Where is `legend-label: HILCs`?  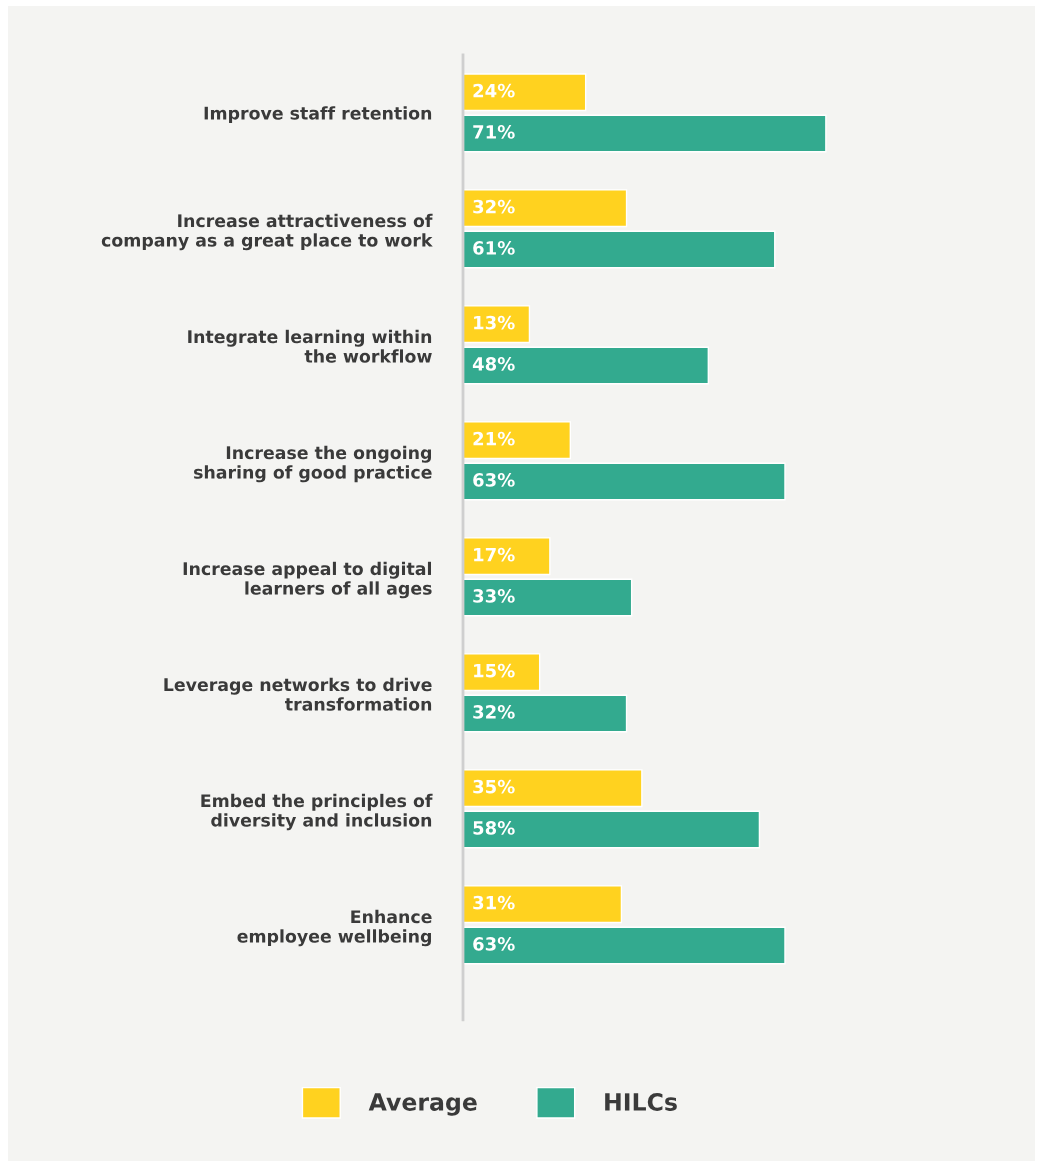 legend-label: HILCs is located at coordinates (641, 1102).